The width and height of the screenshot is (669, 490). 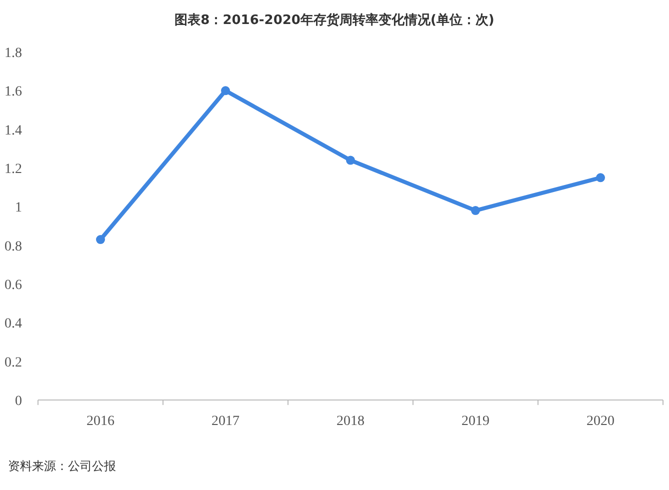 What do you see at coordinates (13, 53) in the screenshot?
I see `y-tick-label: 1.8` at bounding box center [13, 53].